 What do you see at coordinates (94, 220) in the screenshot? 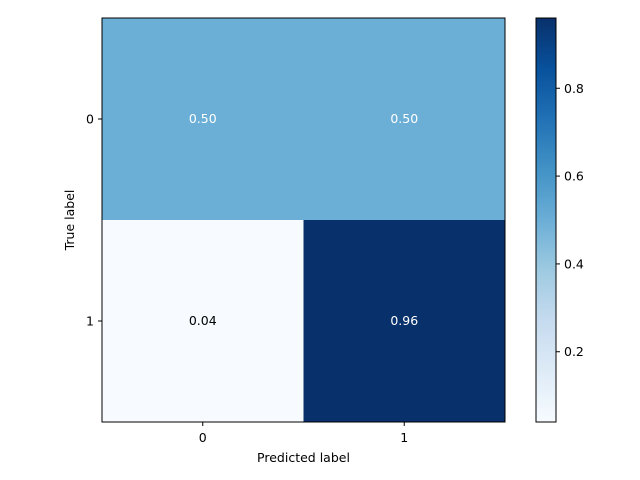
I see `y-axis-ticks: 01` at bounding box center [94, 220].